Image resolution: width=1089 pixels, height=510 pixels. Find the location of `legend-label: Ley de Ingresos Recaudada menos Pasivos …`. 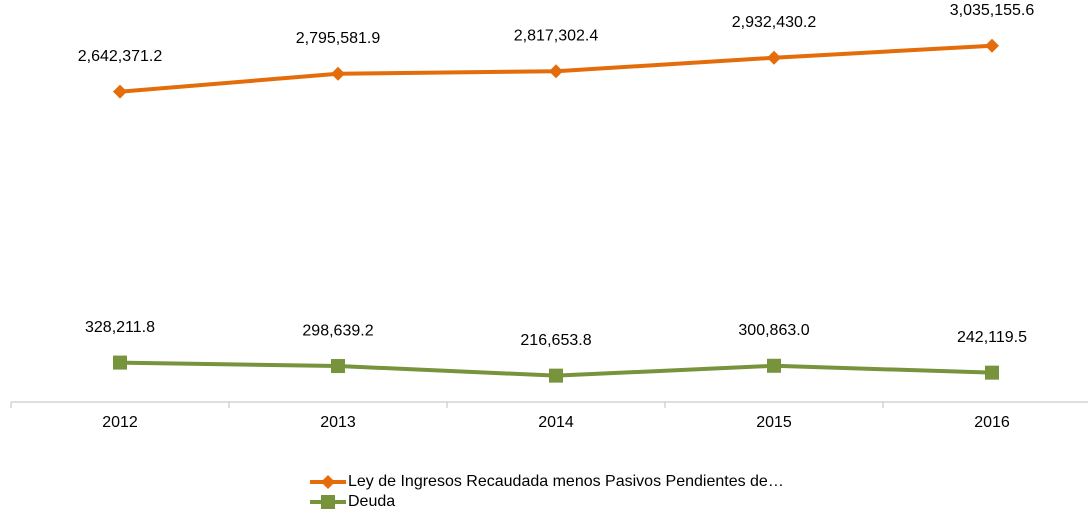

legend-label: Ley de Ingresos Recaudada menos Pasivos … is located at coordinates (566, 481).